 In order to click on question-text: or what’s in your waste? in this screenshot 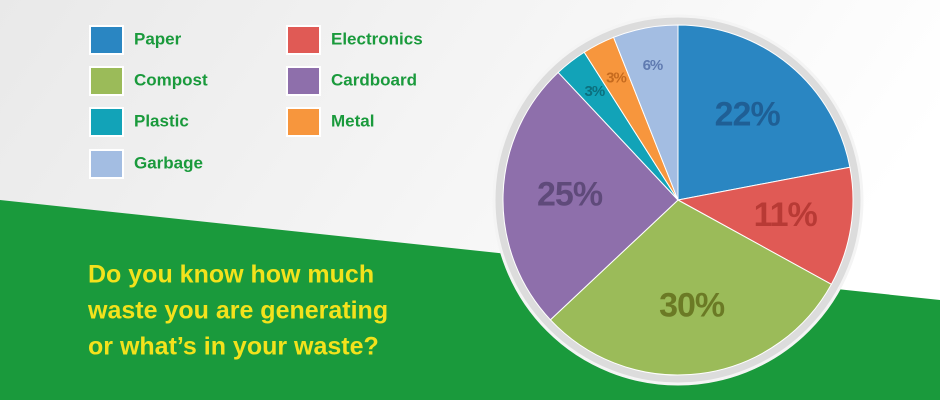, I will do `click(233, 347)`.